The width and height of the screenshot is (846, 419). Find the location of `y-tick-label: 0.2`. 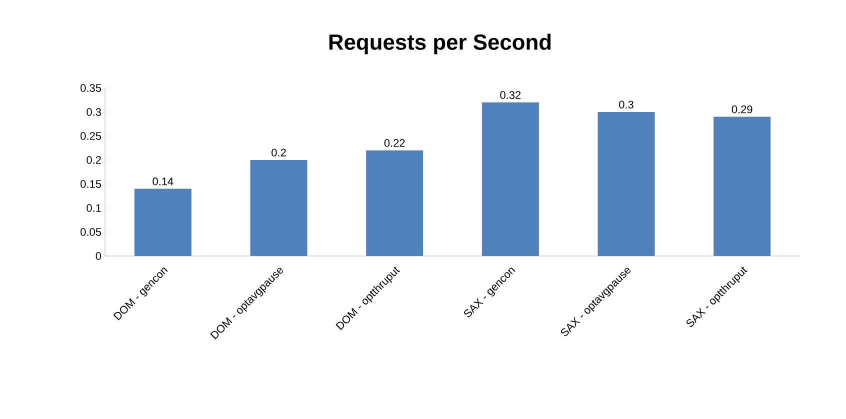

y-tick-label: 0.2 is located at coordinates (93, 160).